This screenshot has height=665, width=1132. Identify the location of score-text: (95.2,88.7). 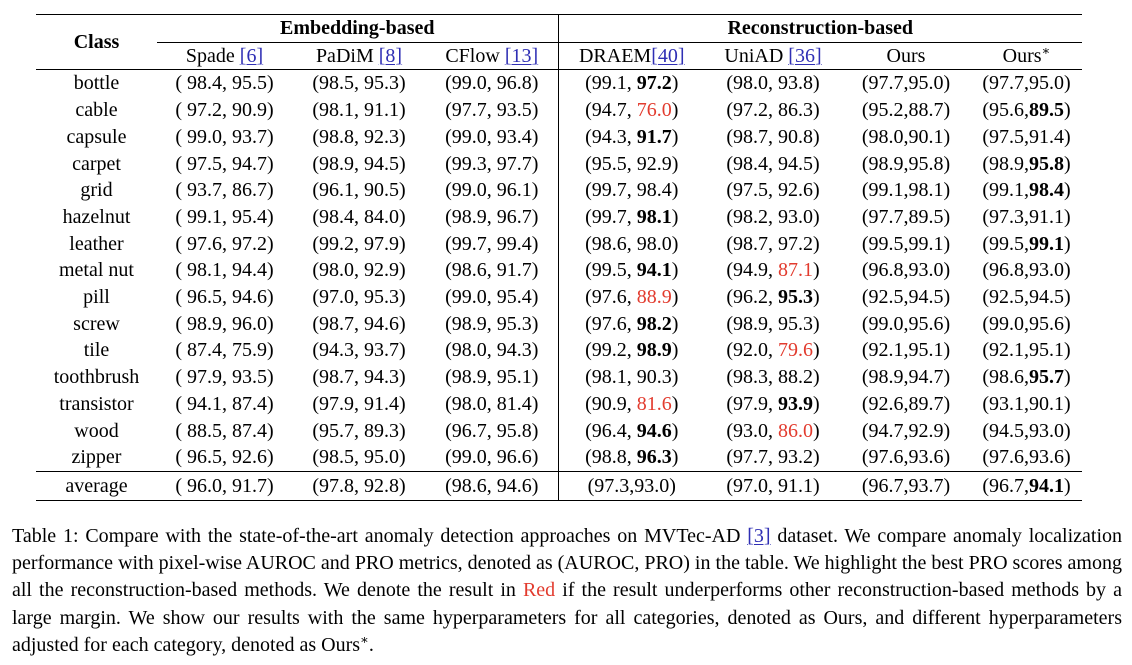
(906, 110).